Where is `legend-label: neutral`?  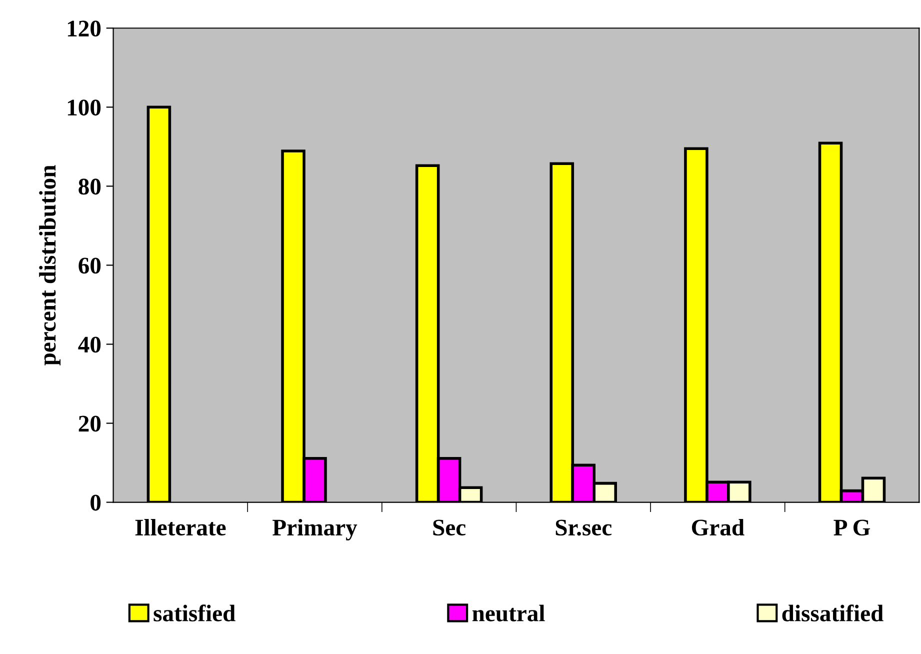 legend-label: neutral is located at coordinates (508, 613).